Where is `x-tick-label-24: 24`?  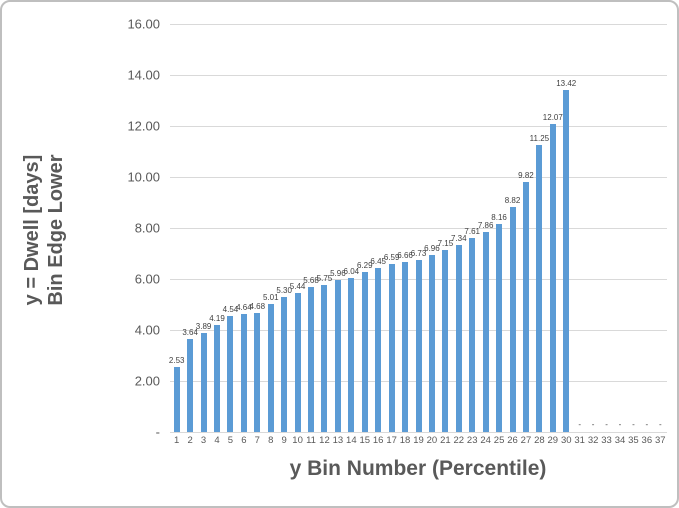 x-tick-label-24: 24 is located at coordinates (485, 440).